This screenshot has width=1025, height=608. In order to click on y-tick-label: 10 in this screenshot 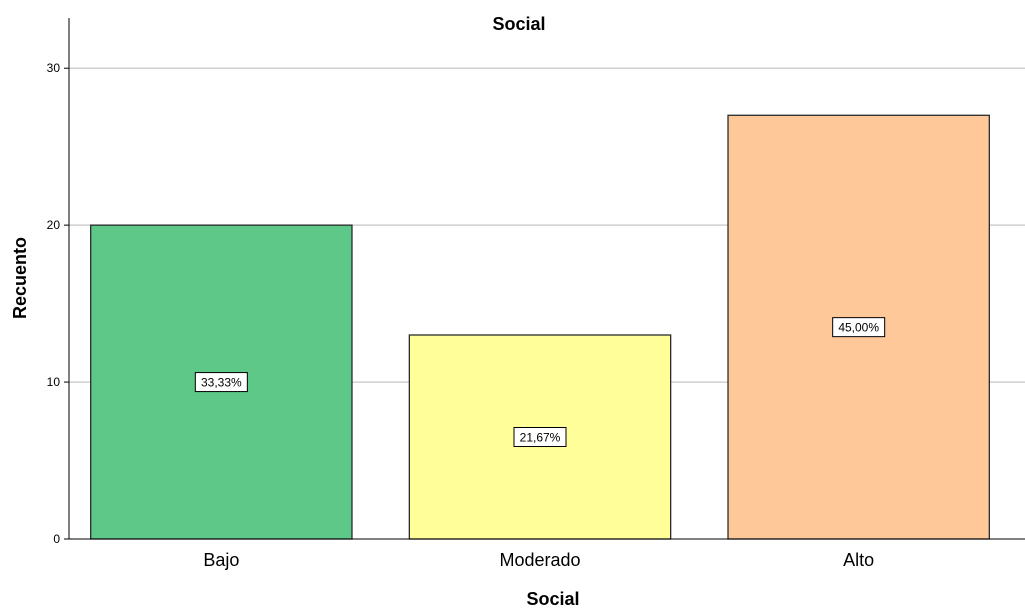, I will do `click(54, 382)`.